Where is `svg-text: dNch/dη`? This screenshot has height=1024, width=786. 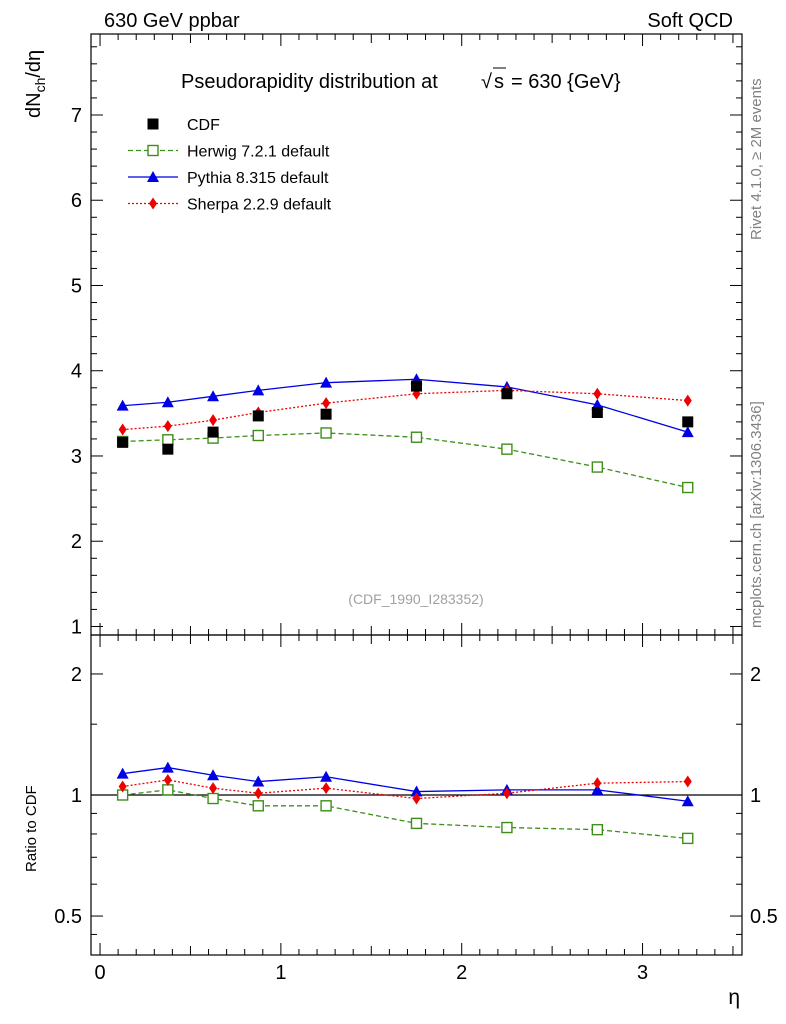 svg-text: dNch/dη is located at coordinates (35, 84).